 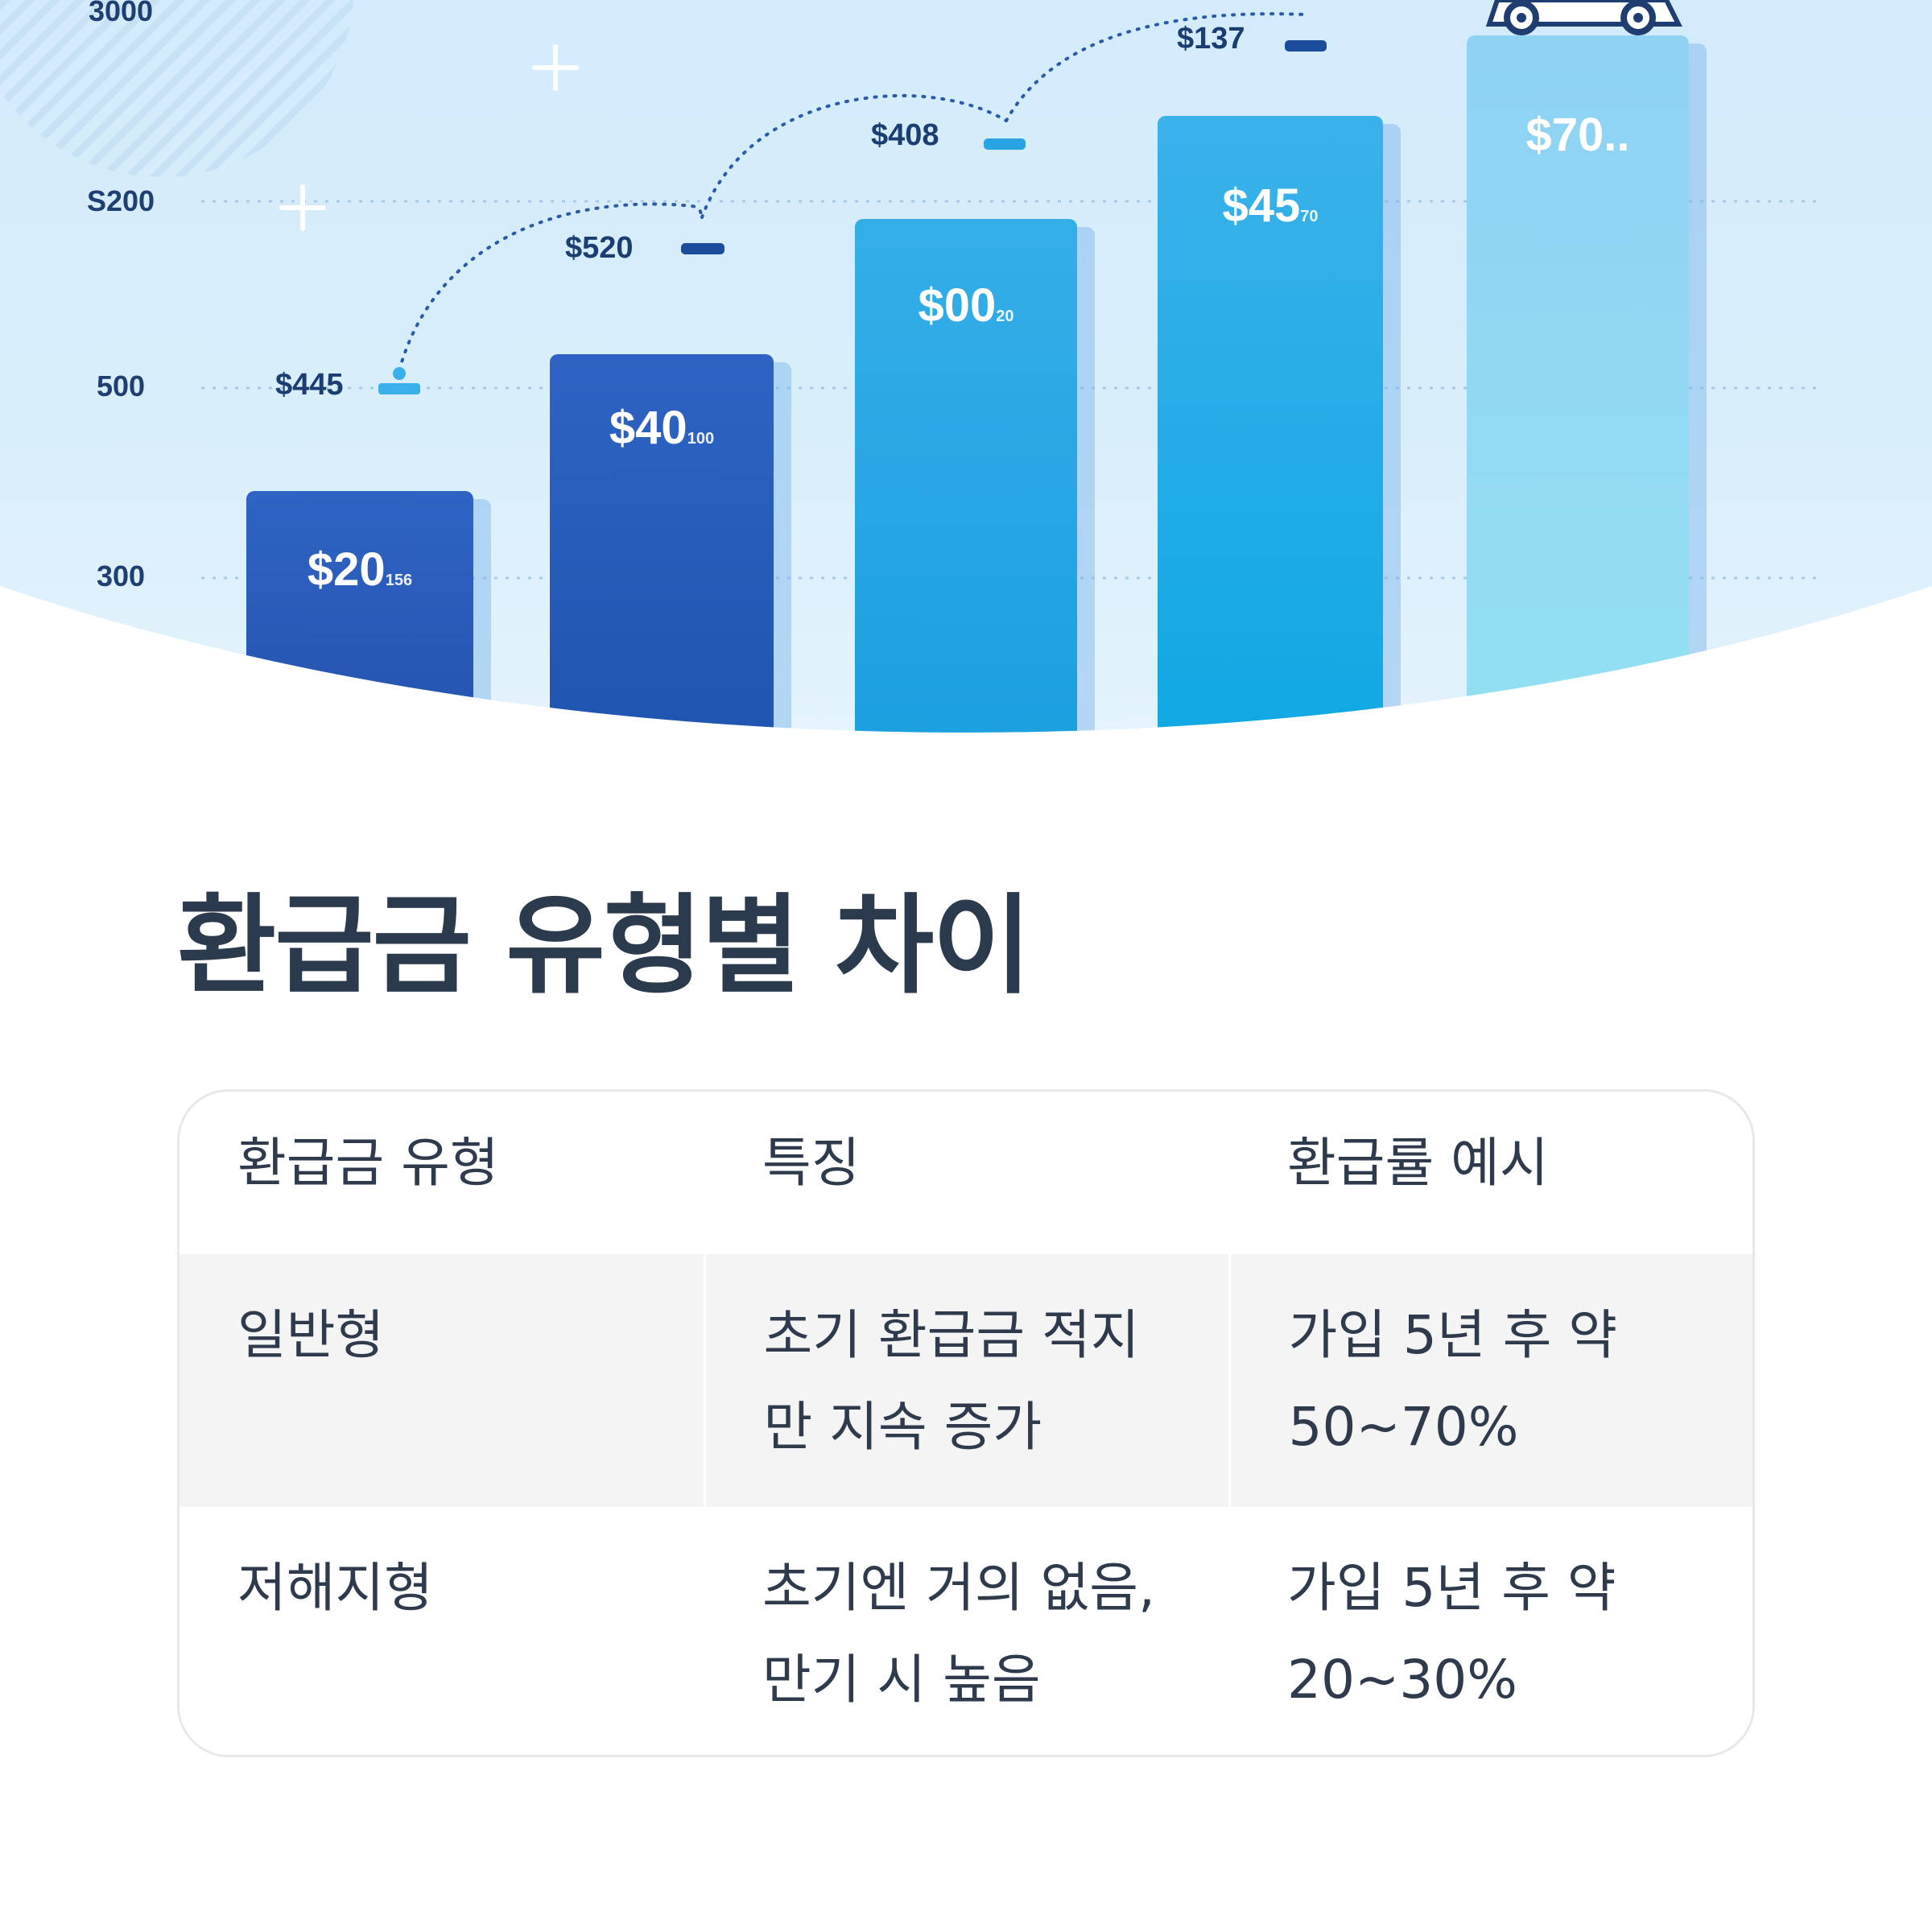 What do you see at coordinates (1270, 424) in the screenshot?
I see `chart-bar: $4570` at bounding box center [1270, 424].